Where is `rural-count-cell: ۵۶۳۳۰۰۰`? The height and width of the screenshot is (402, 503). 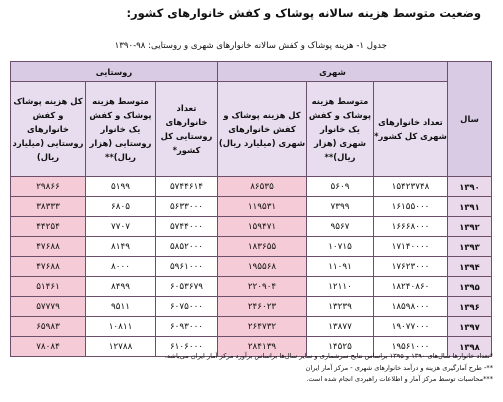 rural-count-cell: ۵۶۳۳۰۰۰ is located at coordinates (186, 206).